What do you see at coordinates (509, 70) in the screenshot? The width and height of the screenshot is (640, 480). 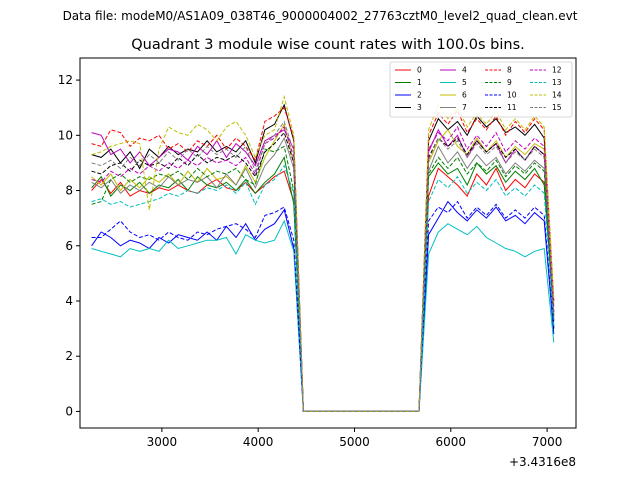 I see `legend-label-8: 8` at bounding box center [509, 70].